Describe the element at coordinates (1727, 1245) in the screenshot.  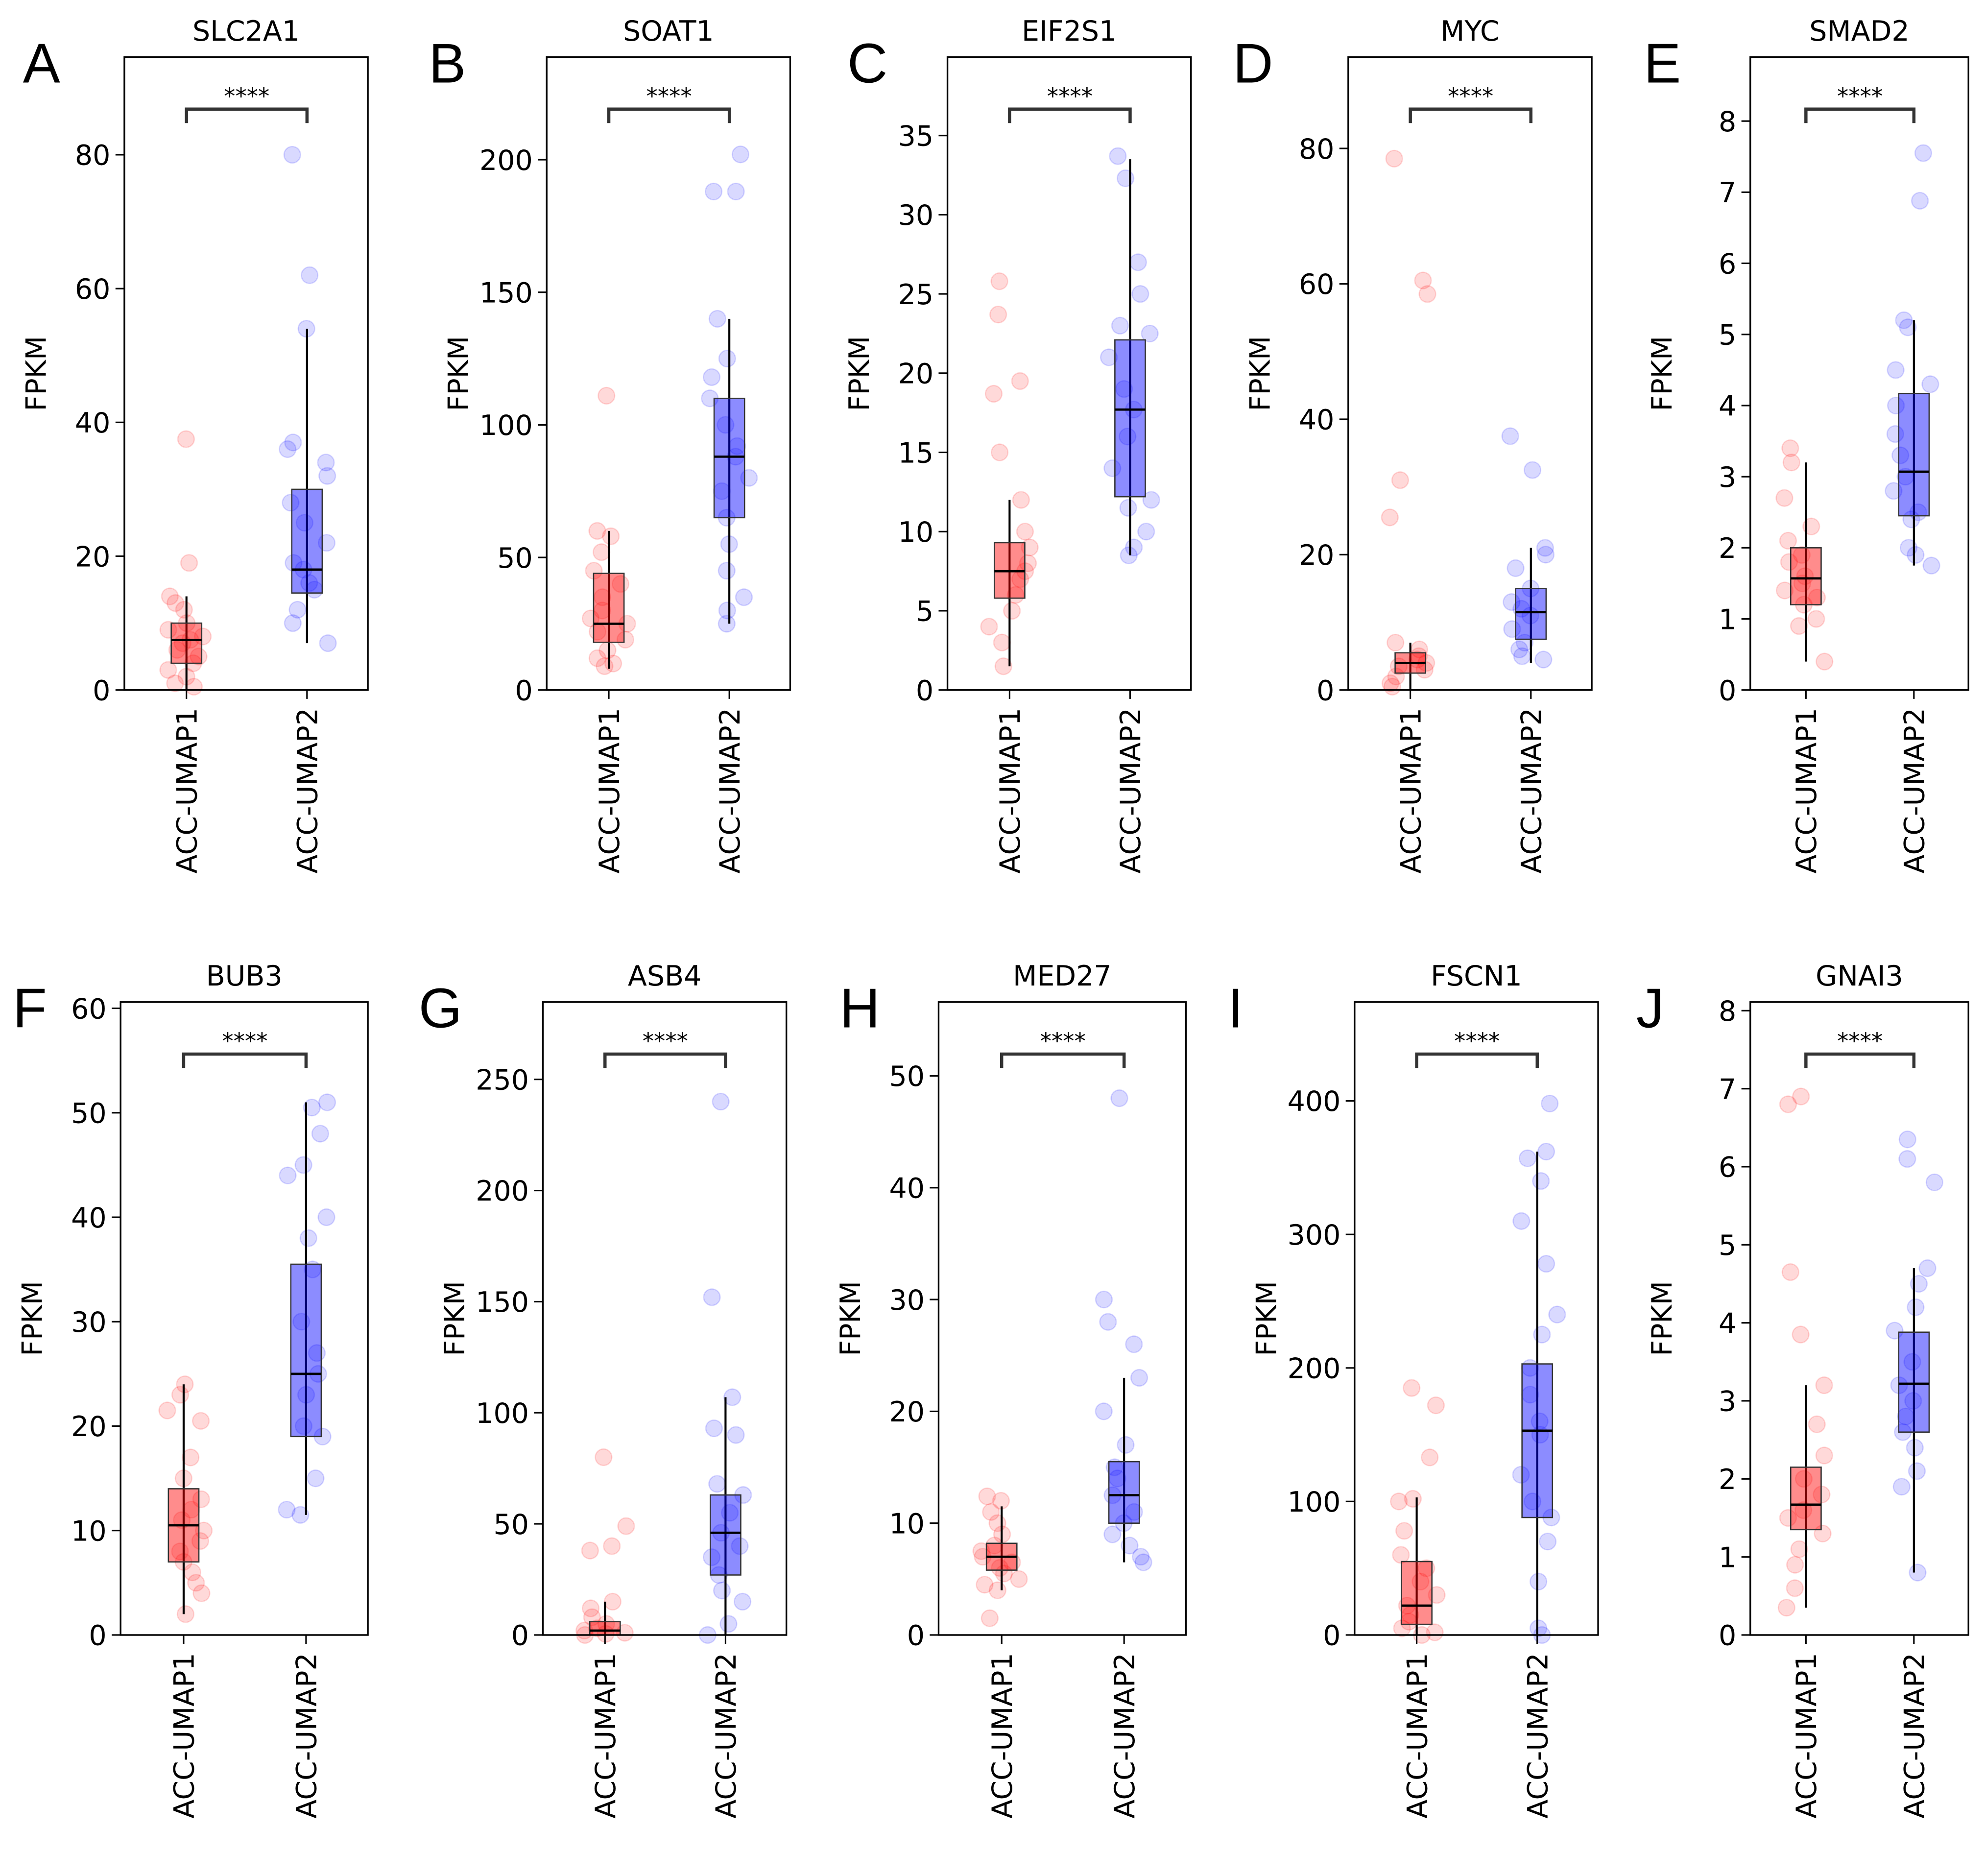
I see `y-tick-label: 5` at that location.